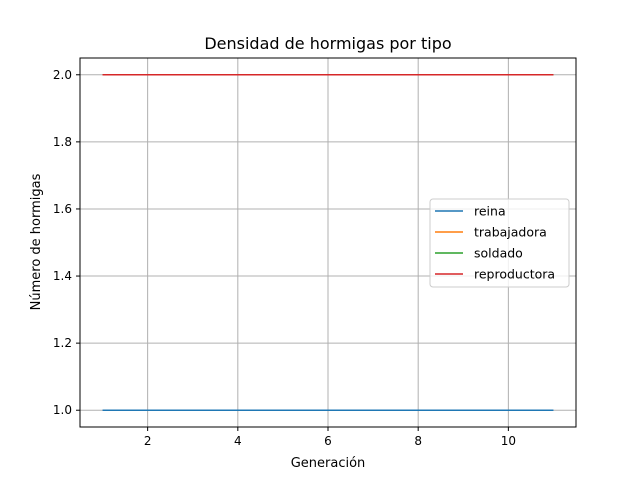  What do you see at coordinates (510, 232) in the screenshot?
I see `legend-label-trabajadora: trabajadora` at bounding box center [510, 232].